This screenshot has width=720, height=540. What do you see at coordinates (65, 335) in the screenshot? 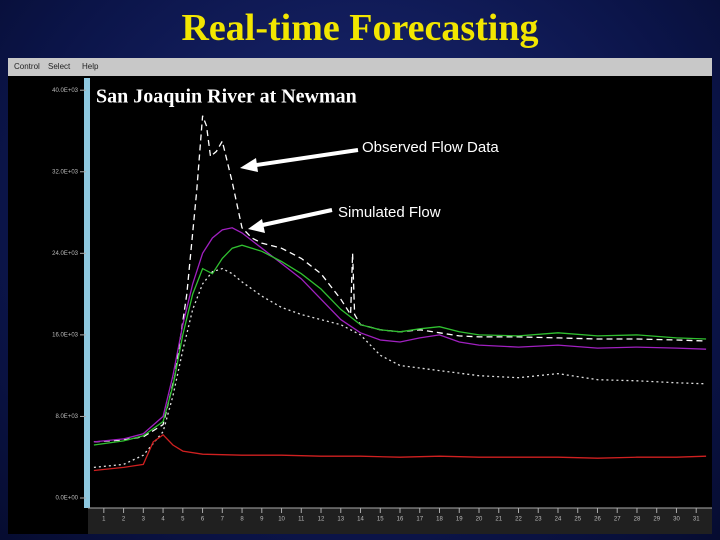
I see `y-tick-label: 16.0E+03` at bounding box center [65, 335].